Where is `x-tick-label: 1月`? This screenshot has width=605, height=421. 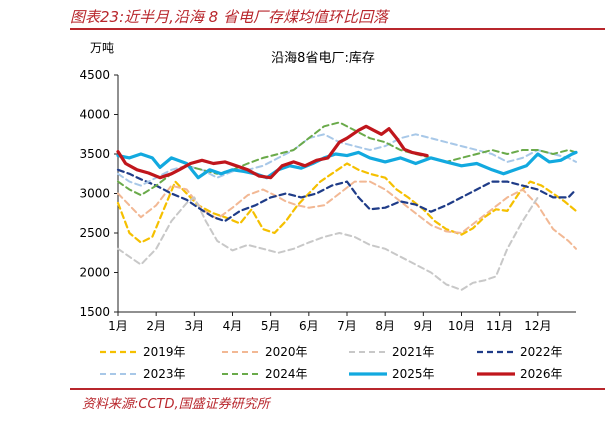
x-tick-label: 1月 is located at coordinates (118, 326).